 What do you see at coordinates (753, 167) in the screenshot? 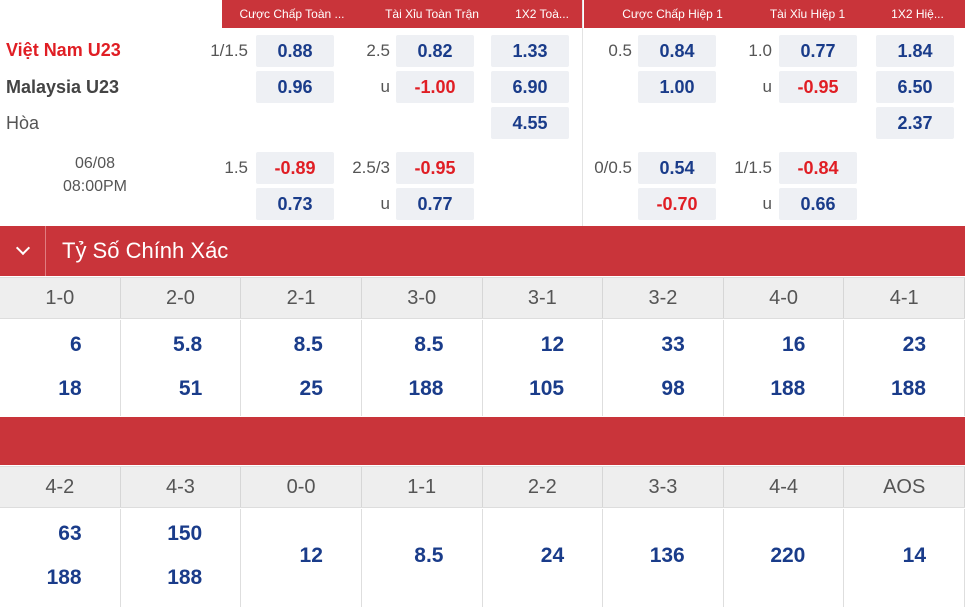
I see `alt-half-ou-line: 1/1.5` at bounding box center [753, 167].